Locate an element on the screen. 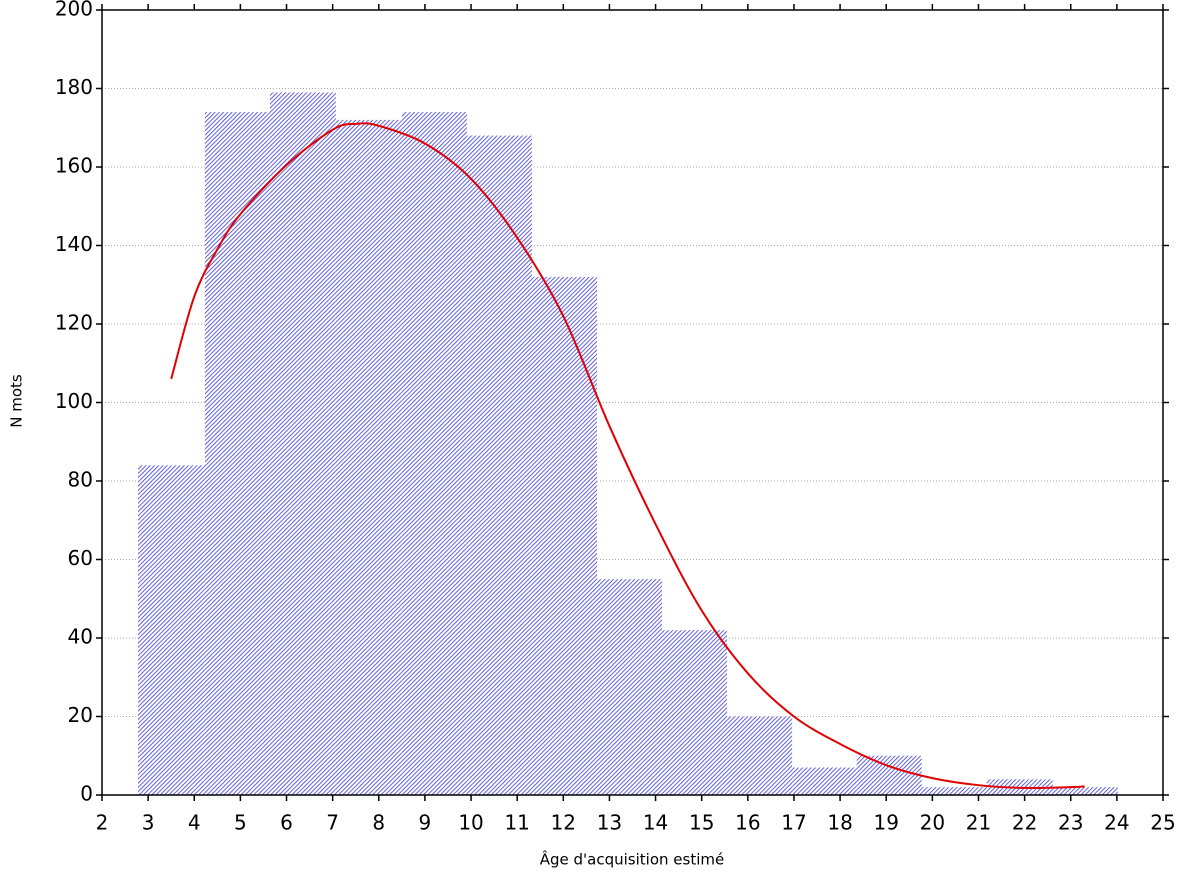 This screenshot has width=1181, height=875. x-tick-label: 18 is located at coordinates (839, 823).